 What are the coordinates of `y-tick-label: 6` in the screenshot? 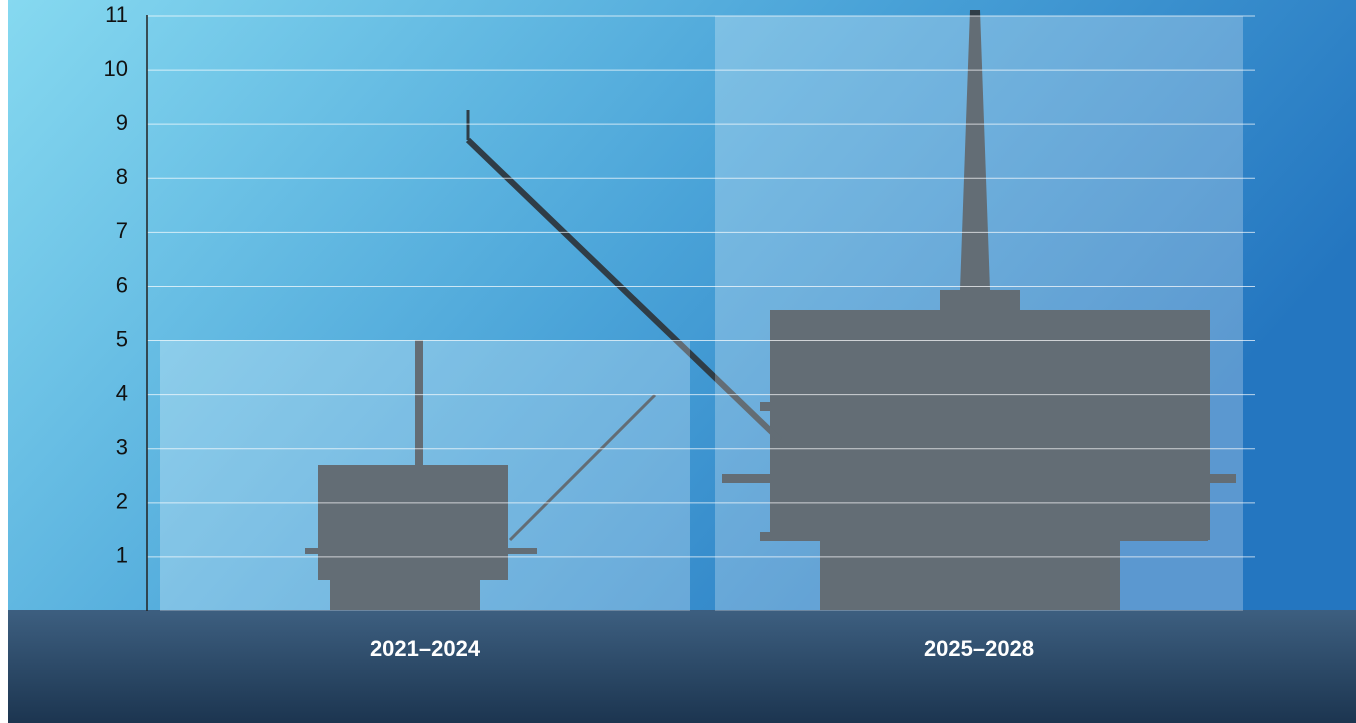 It's located at (122, 284).